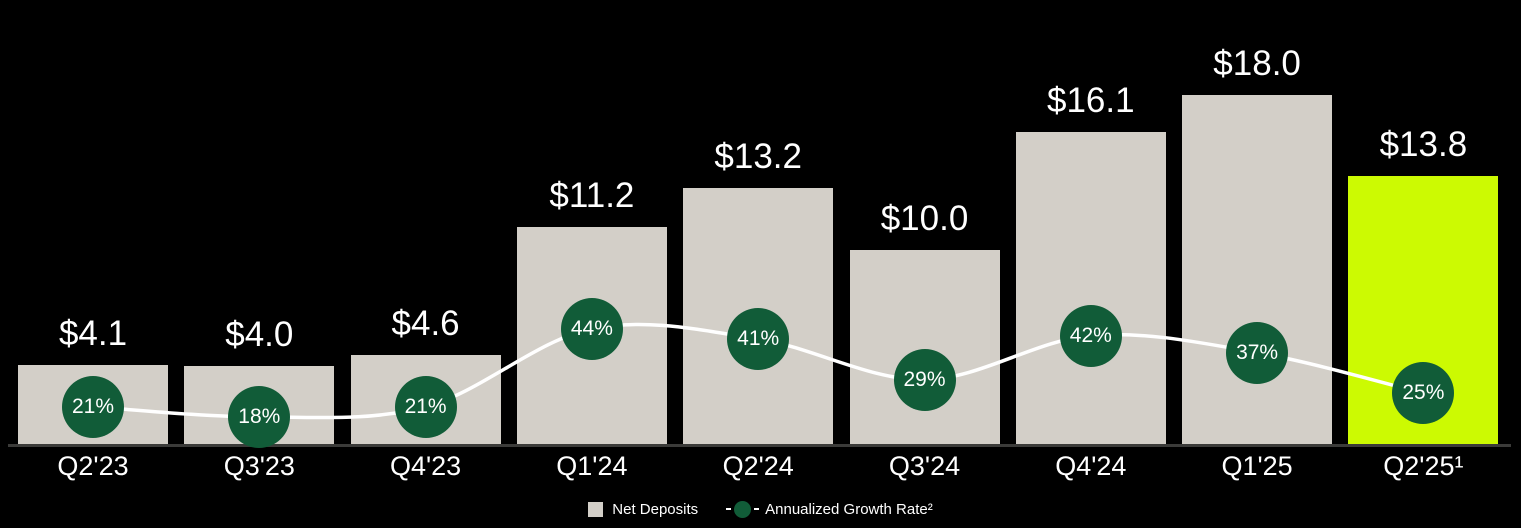  Describe the element at coordinates (1257, 63) in the screenshot. I see `bar-value-label: $18.0` at that location.